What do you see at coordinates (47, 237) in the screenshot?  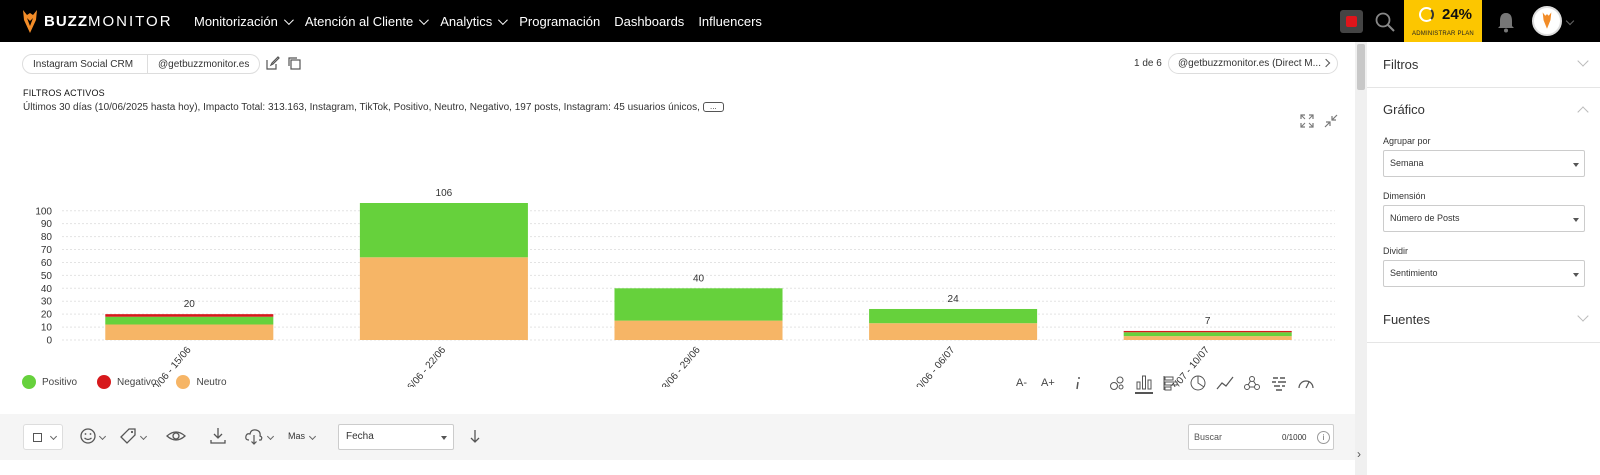 I see `y-tick-label: 80` at bounding box center [47, 237].